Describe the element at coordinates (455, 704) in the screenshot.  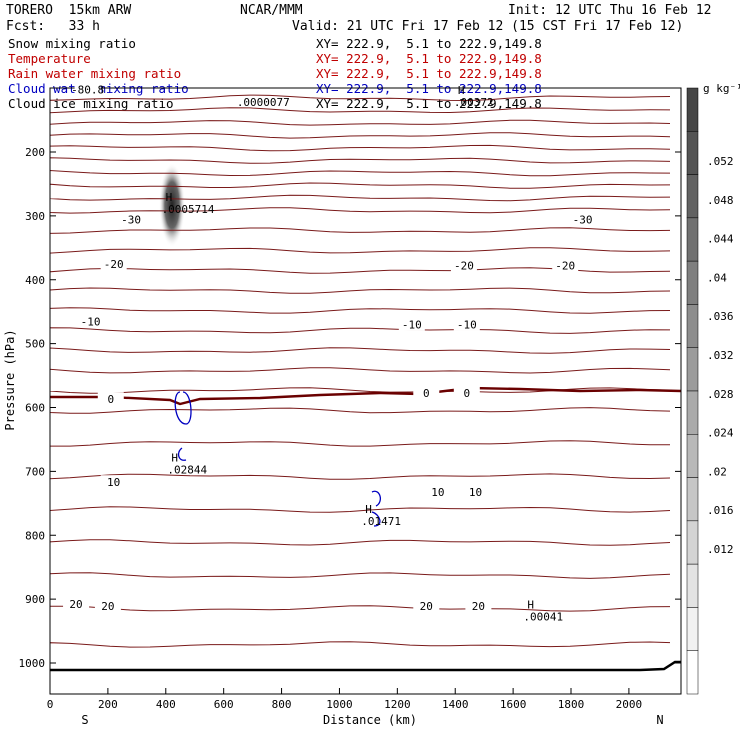
I see `x-tick-label: 1400` at that location.